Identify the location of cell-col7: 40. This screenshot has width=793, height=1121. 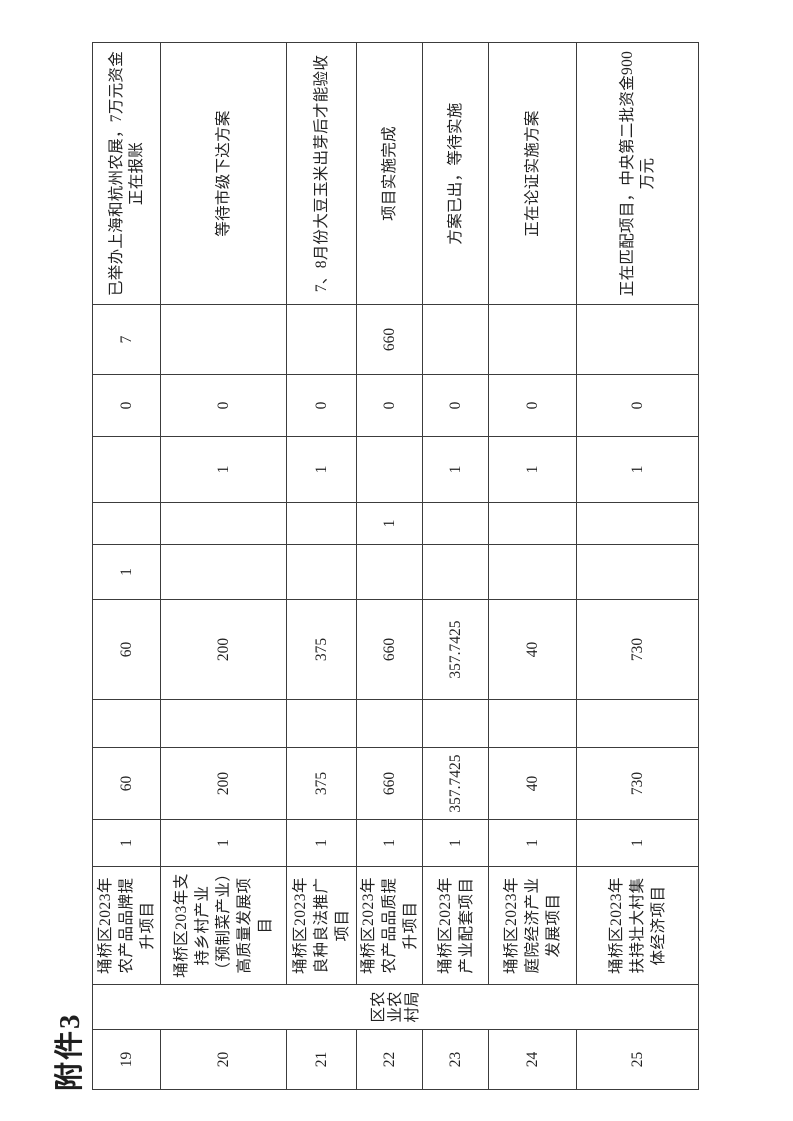
(532, 649).